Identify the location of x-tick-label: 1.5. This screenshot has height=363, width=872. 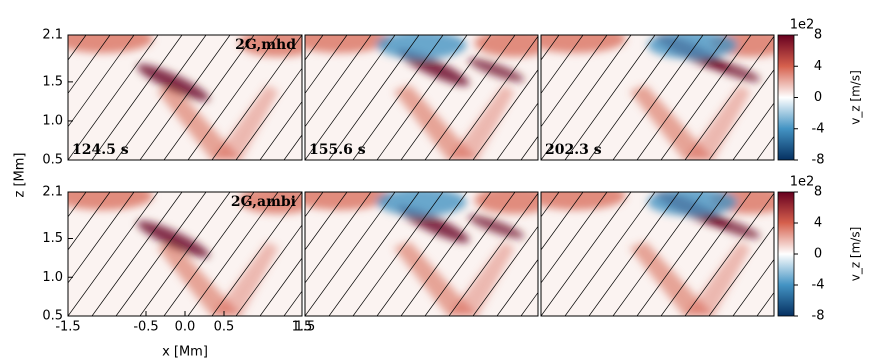
(305, 327).